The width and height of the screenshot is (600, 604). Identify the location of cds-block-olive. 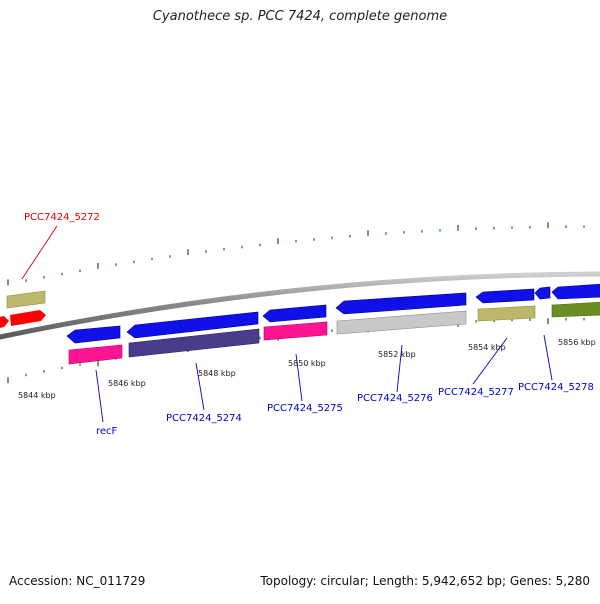
(575, 309).